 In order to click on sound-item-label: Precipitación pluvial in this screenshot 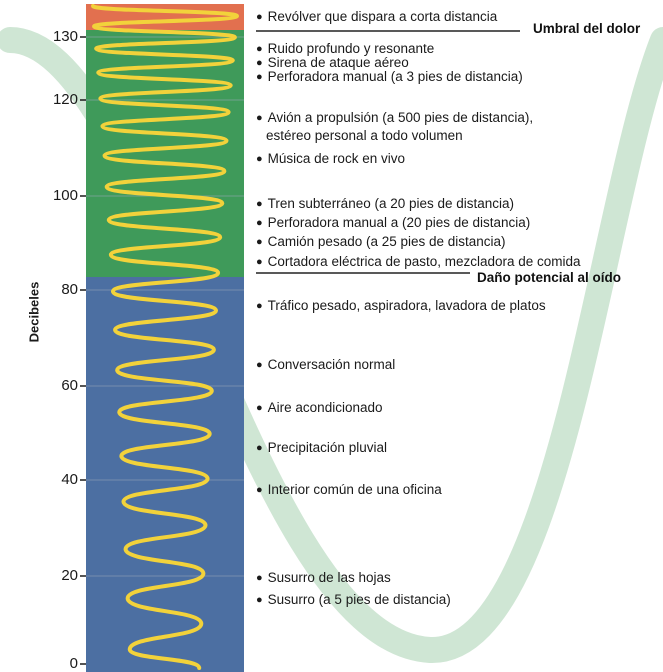, I will do `click(327, 447)`.